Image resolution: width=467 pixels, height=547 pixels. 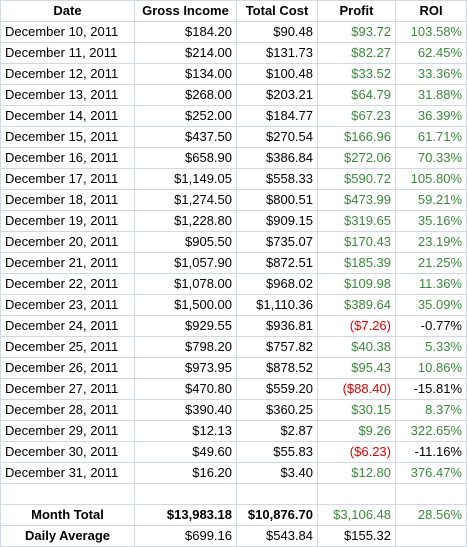 I want to click on gross-income-cell: $268.00, so click(x=185, y=95).